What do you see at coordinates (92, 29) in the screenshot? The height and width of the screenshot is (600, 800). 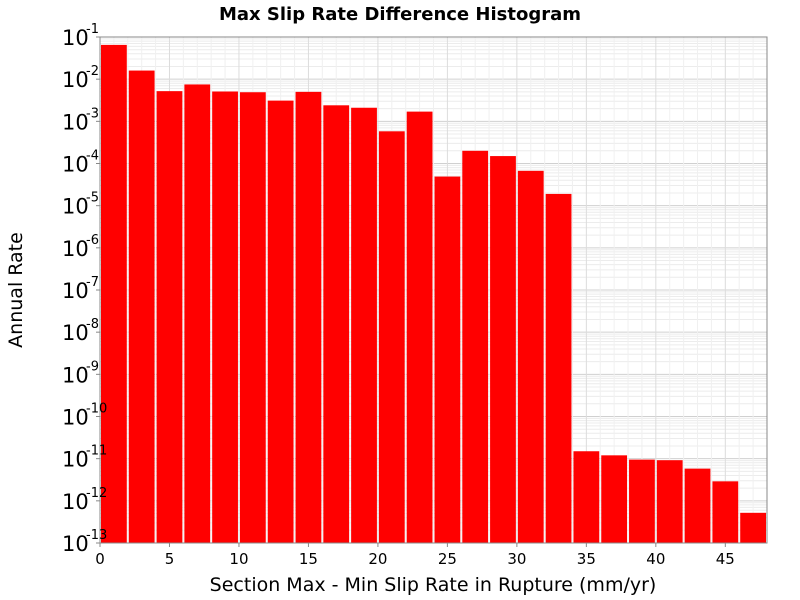 I see `y-tick-exponent: -1` at bounding box center [92, 29].